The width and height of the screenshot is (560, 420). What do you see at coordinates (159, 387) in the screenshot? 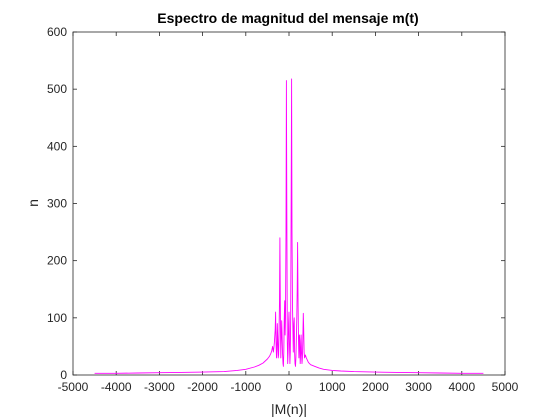
I see `x-tick-label: -3000` at bounding box center [159, 387].